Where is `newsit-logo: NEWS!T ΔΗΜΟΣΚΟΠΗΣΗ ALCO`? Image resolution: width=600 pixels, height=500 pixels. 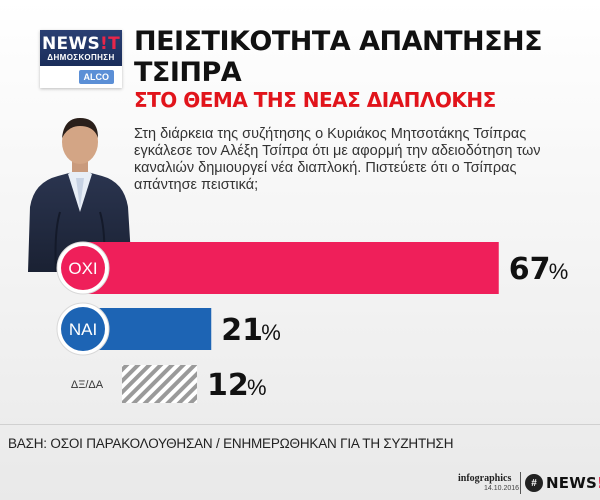 newsit-logo: NEWS!T ΔΗΜΟΣΚΟΠΗΣΗ ALCO is located at coordinates (81, 59).